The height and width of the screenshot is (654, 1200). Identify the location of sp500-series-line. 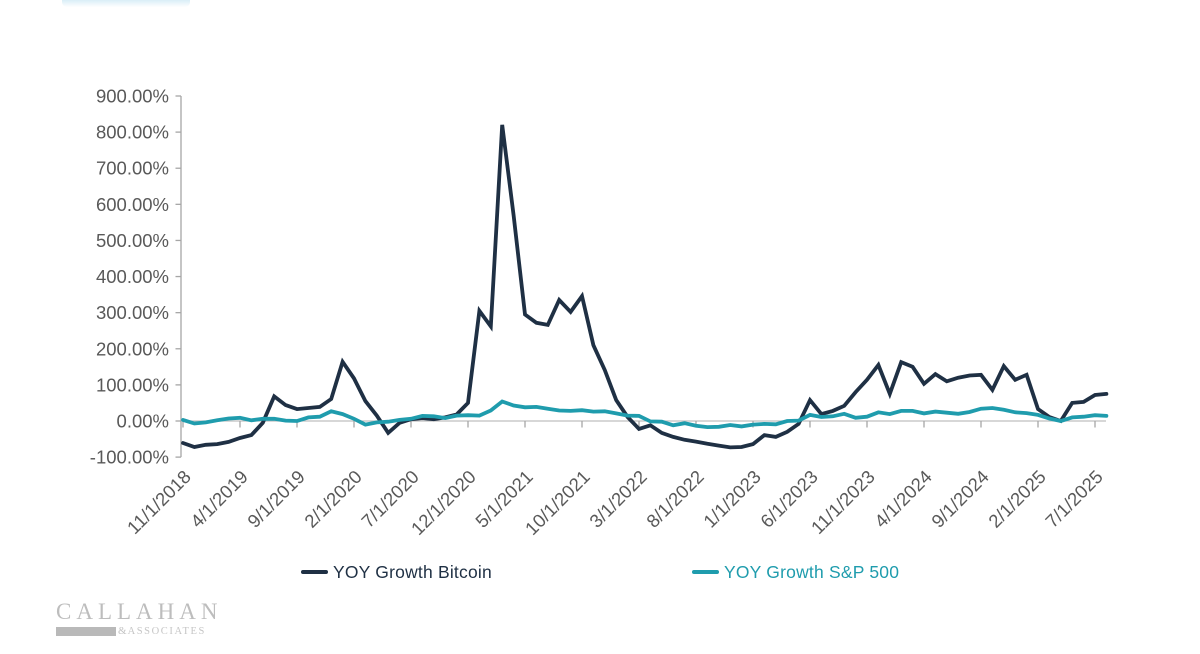
(645, 414).